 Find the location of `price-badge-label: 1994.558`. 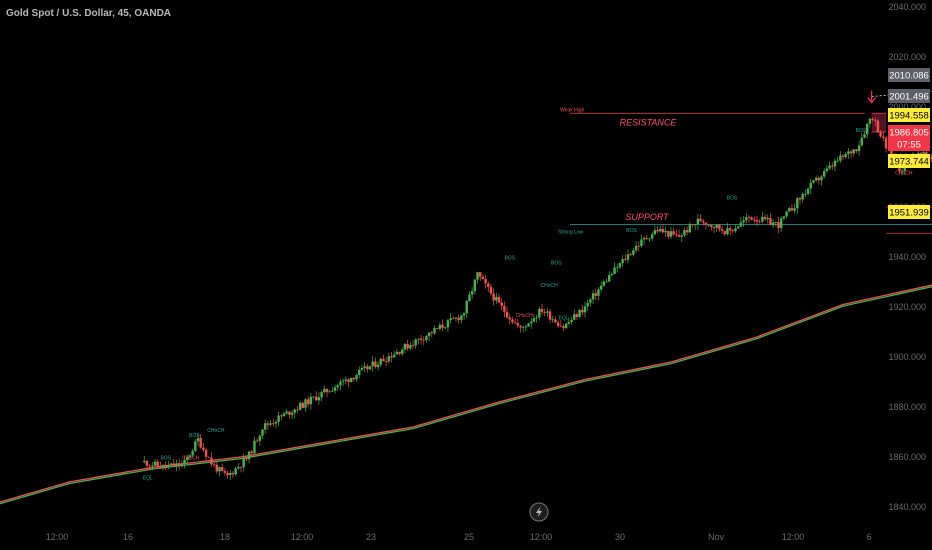

price-badge-label: 1994.558 is located at coordinates (909, 116).